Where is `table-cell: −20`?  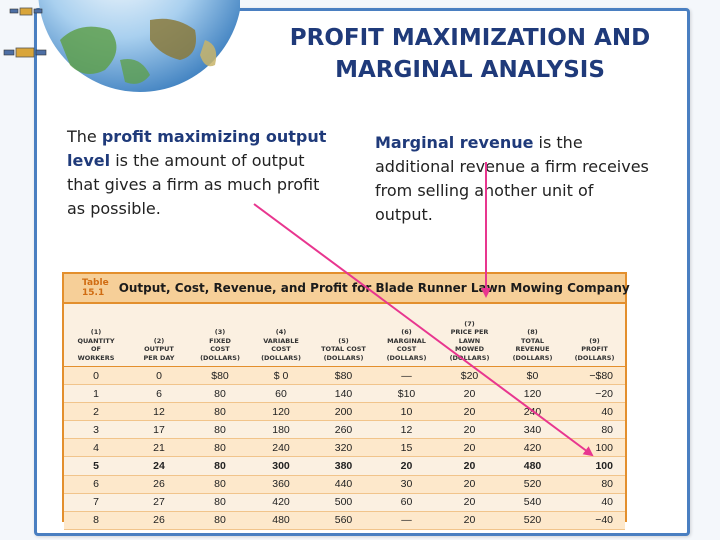
table-cell: −20 is located at coordinates (594, 394).